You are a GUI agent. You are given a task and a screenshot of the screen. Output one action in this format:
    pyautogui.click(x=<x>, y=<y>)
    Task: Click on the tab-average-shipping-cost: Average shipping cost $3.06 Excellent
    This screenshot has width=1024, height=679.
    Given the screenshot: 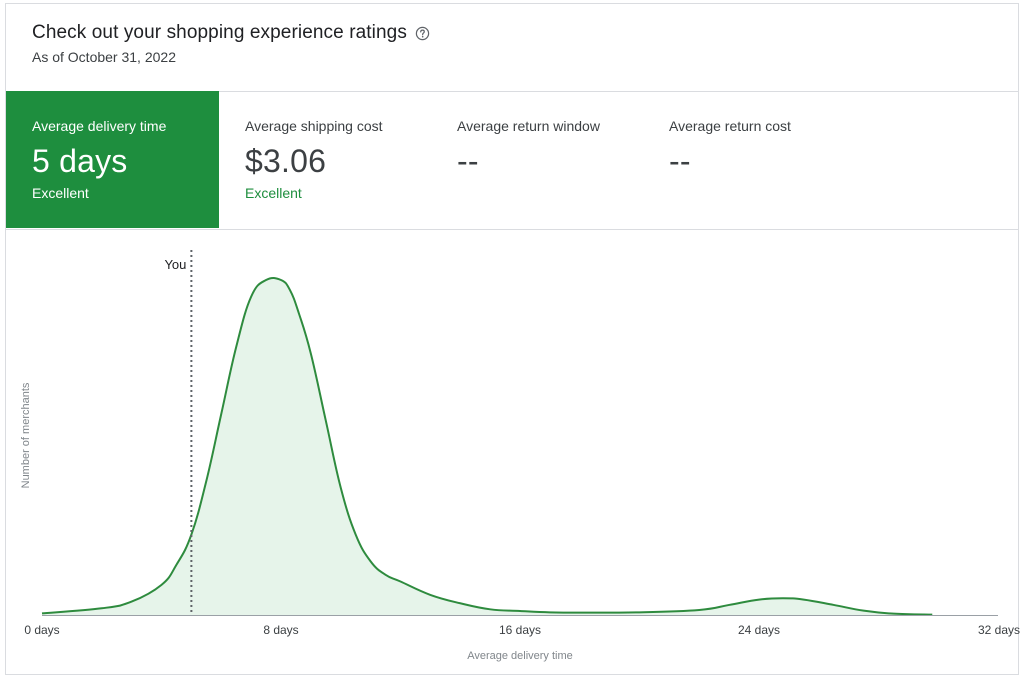 What is the action you would take?
    pyautogui.click(x=325, y=159)
    